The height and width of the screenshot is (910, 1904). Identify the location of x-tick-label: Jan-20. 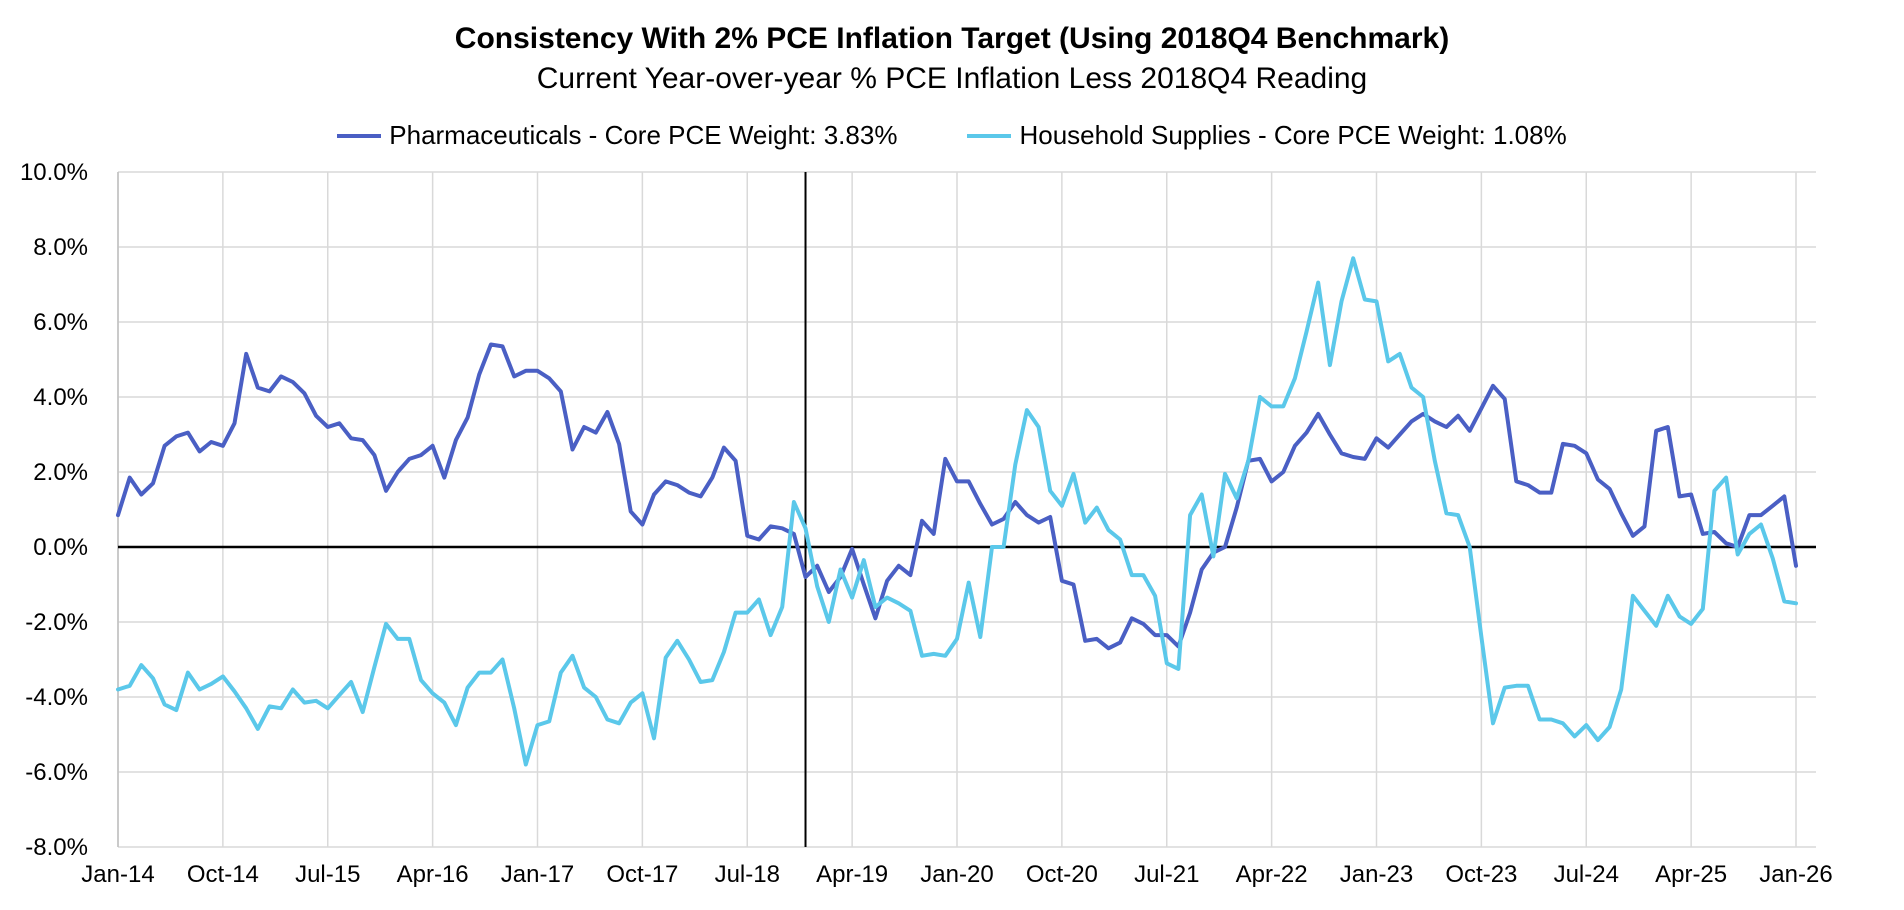
(956, 874).